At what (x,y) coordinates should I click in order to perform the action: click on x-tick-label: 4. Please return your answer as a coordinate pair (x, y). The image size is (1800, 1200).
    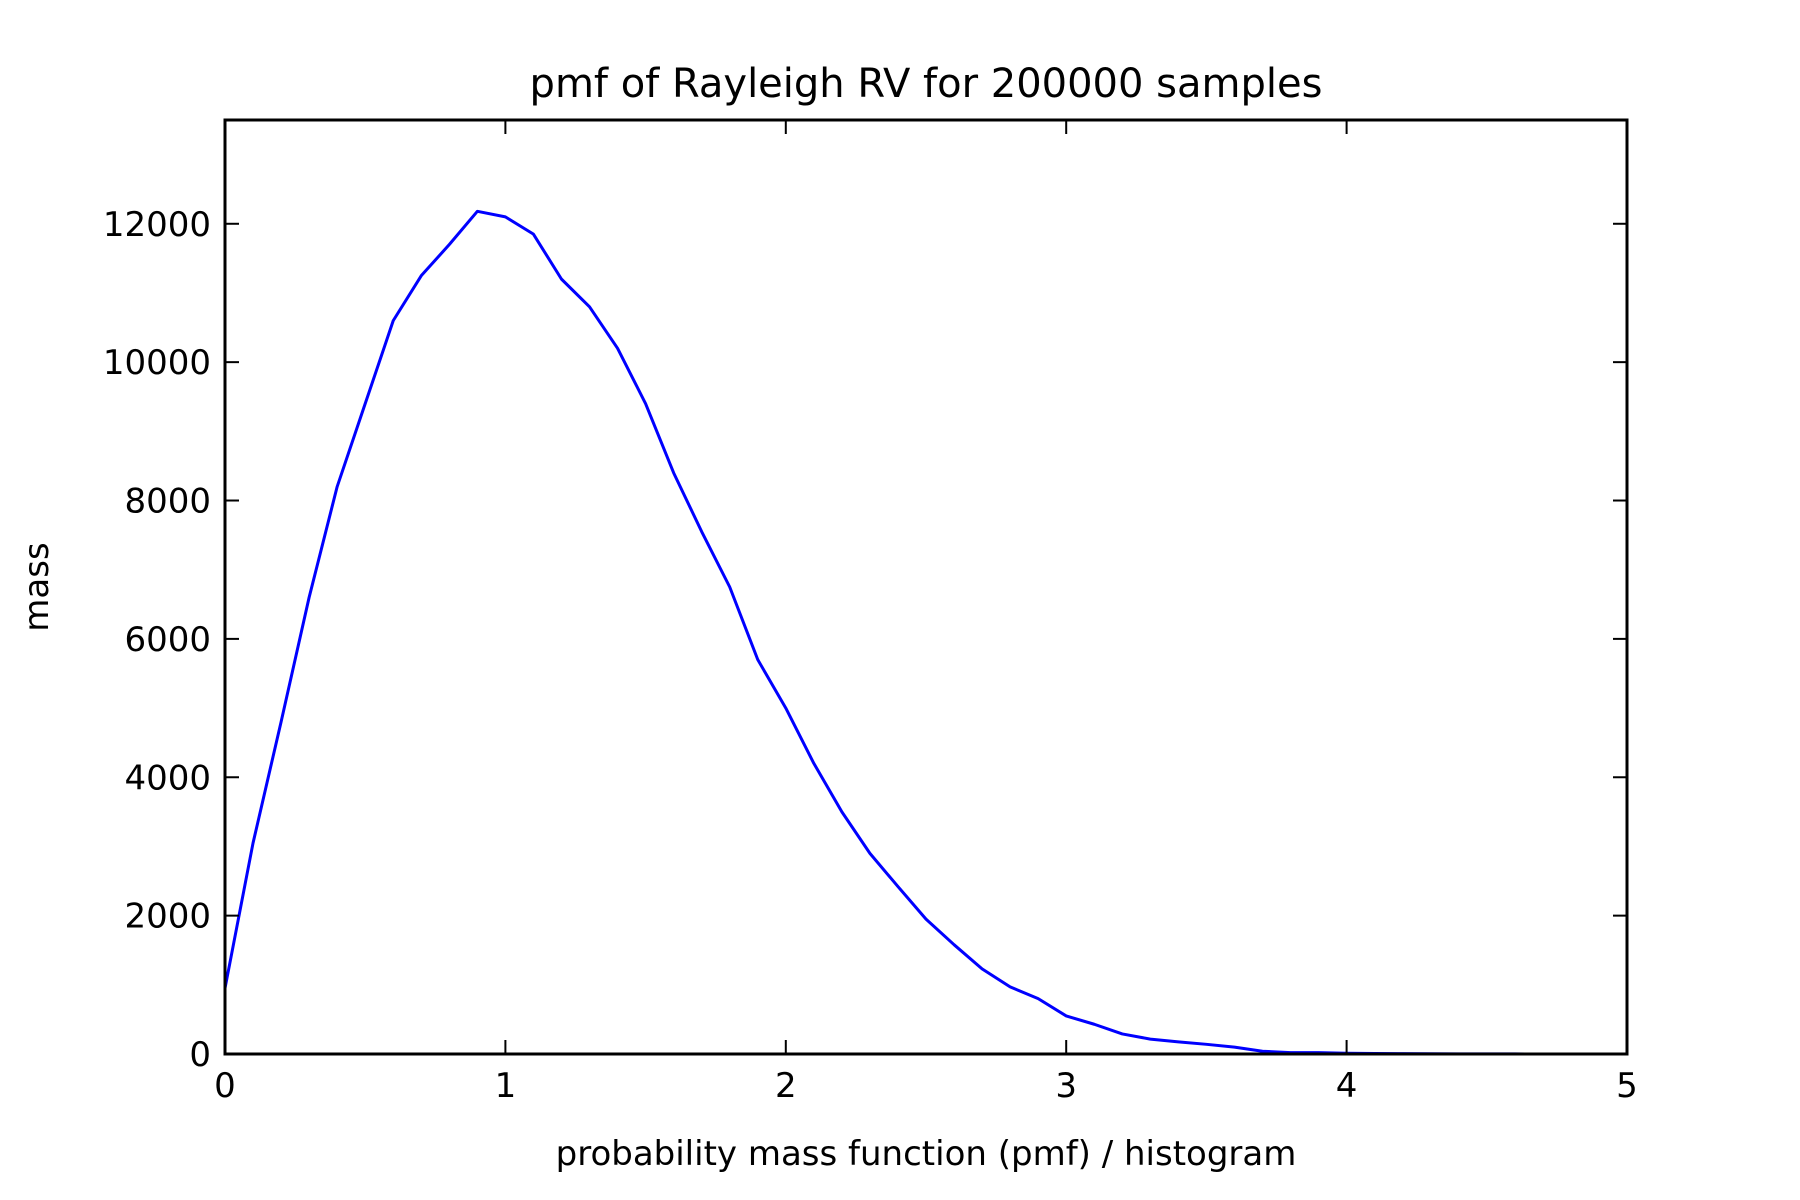
    Looking at the image, I should click on (1347, 1086).